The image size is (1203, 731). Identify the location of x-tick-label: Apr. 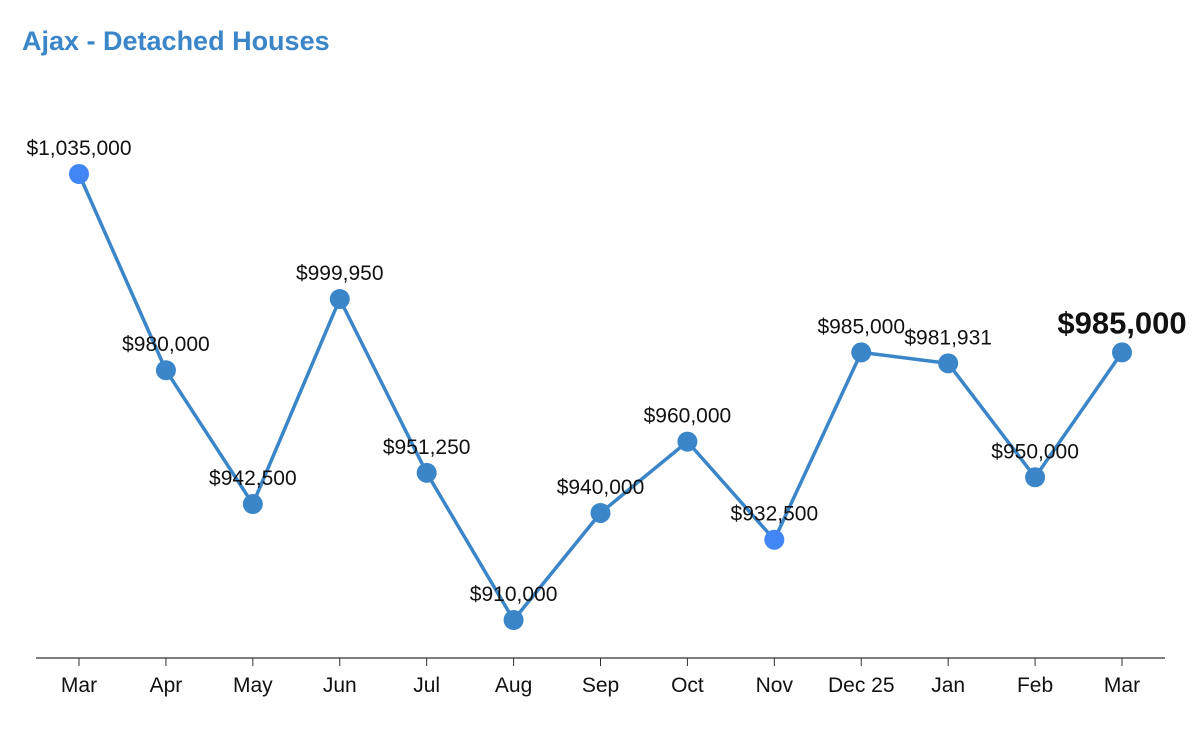
(166, 685).